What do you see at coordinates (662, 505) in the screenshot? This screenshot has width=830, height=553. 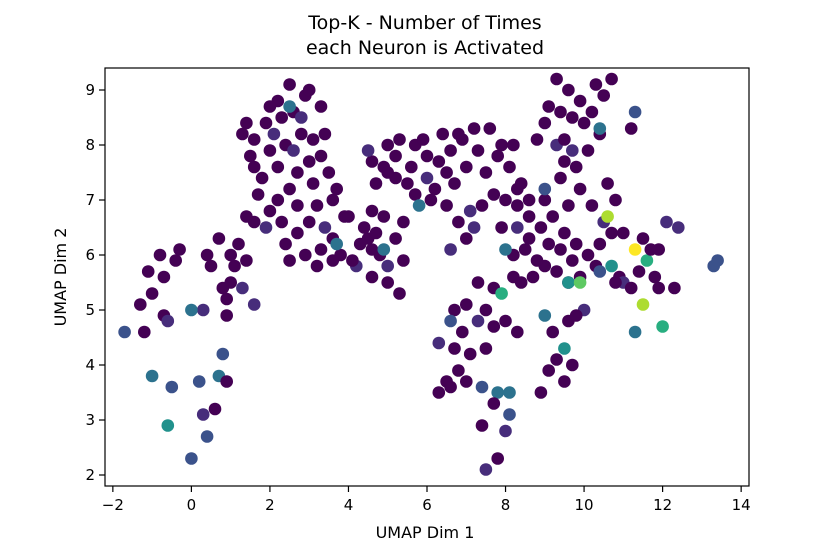 I see `x-tick-label: 12` at bounding box center [662, 505].